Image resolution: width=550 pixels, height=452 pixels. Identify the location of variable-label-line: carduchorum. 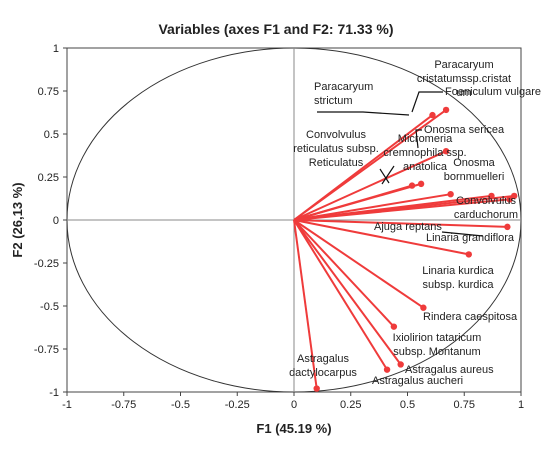
(486, 215).